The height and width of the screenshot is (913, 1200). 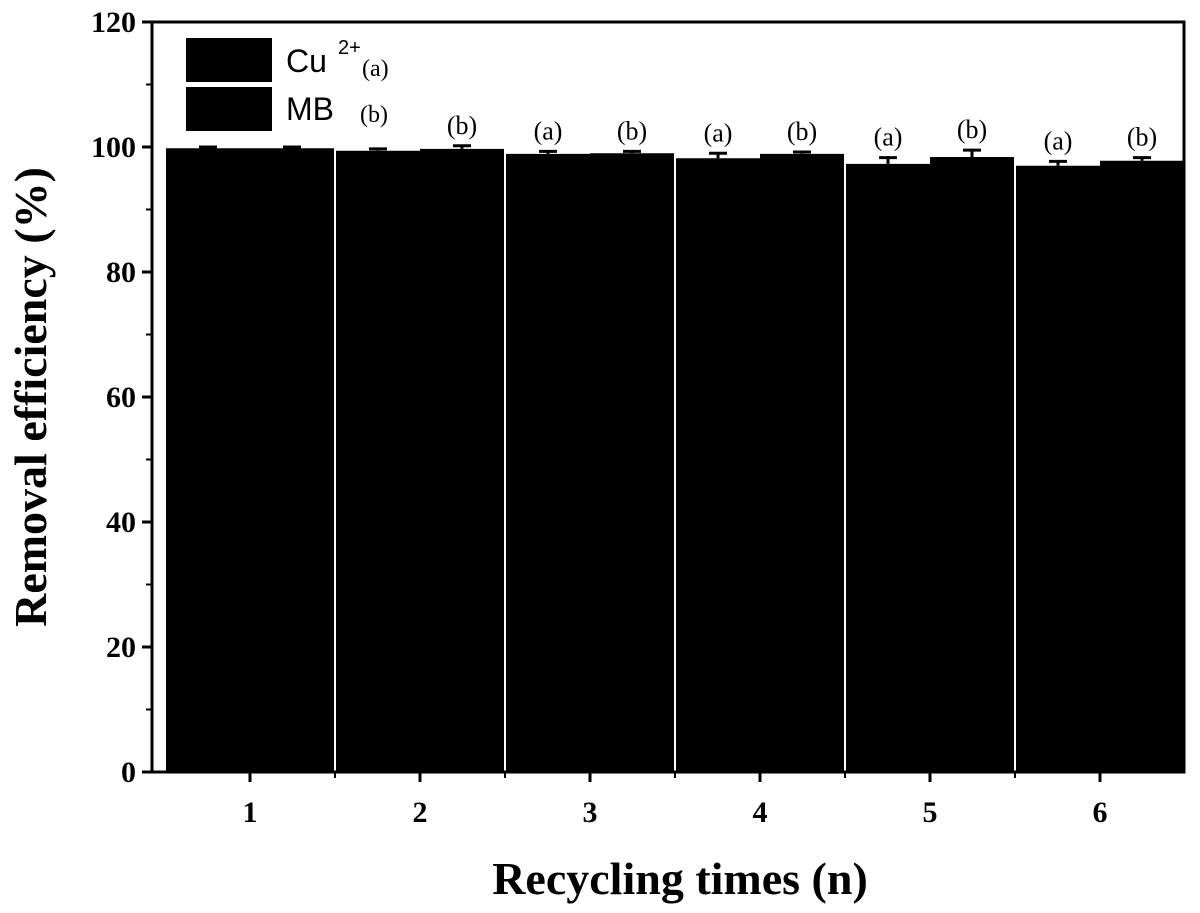 I want to click on y-tick-label-20: 20, so click(x=121, y=647).